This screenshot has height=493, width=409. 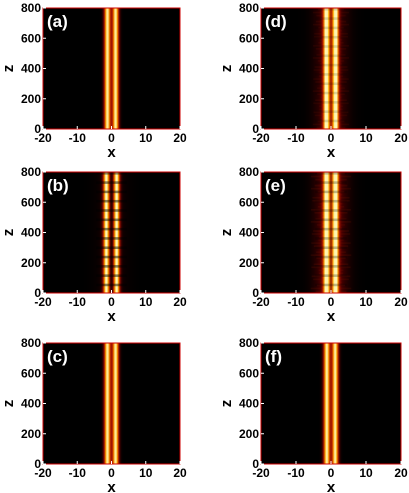 What do you see at coordinates (93, 414) in the screenshot?
I see `panel-c: 0 200 400 600 800 -20 -10 0 10 20 x z (c)` at bounding box center [93, 414].